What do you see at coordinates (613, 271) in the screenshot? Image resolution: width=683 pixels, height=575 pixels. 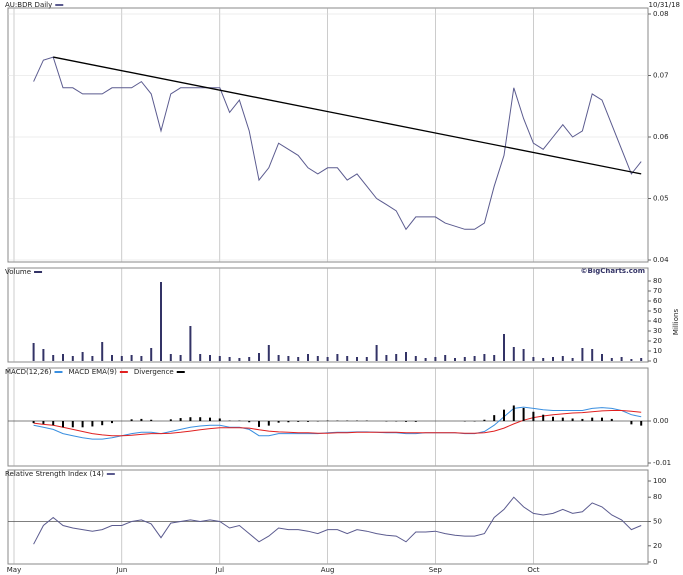 I see `credit: ©BigCharts.com` at bounding box center [613, 271].